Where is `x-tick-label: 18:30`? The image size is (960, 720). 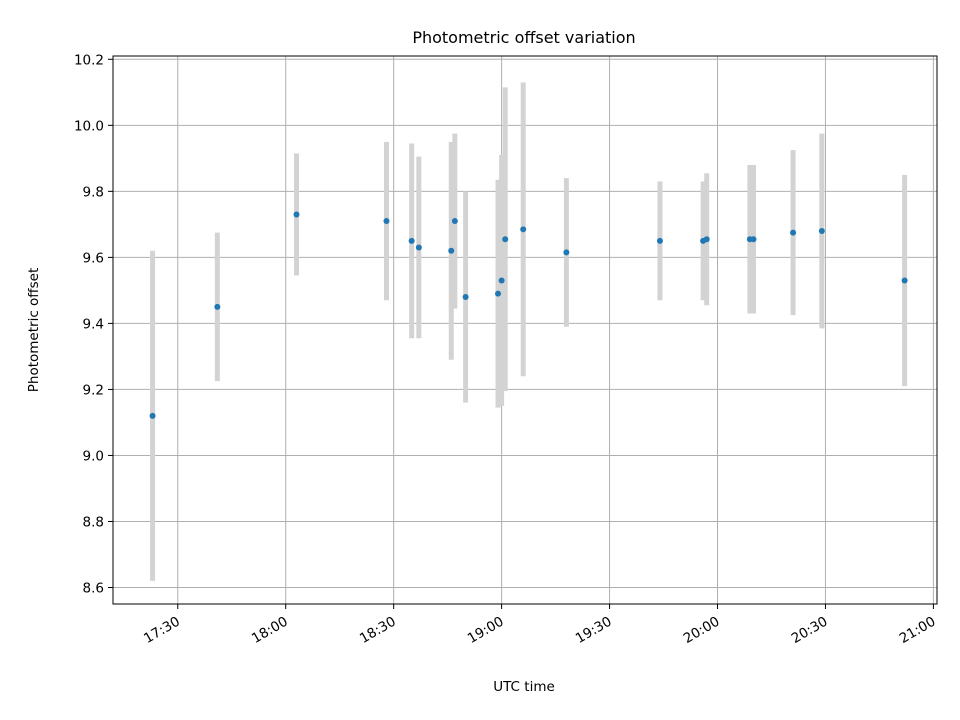 x-tick-label: 18:30 is located at coordinates (378, 630).